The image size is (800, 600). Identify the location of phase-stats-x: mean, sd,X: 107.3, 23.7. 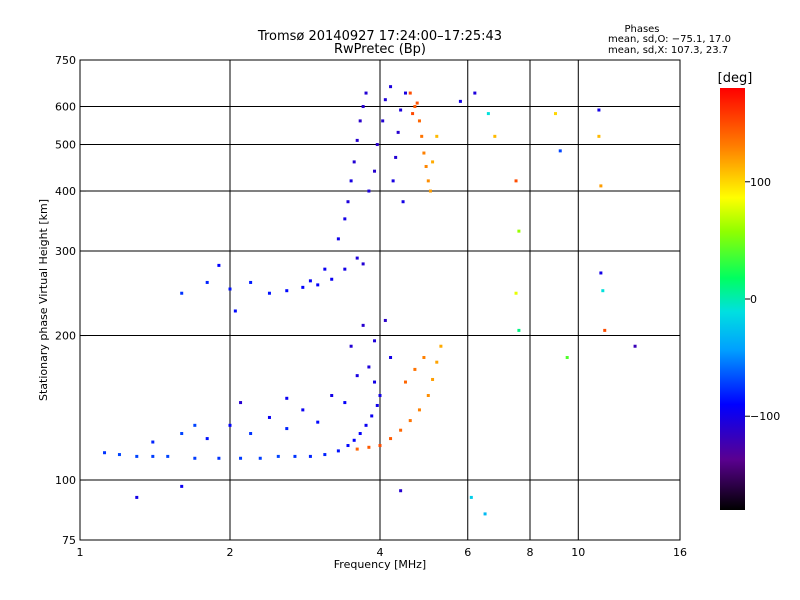
(668, 50).